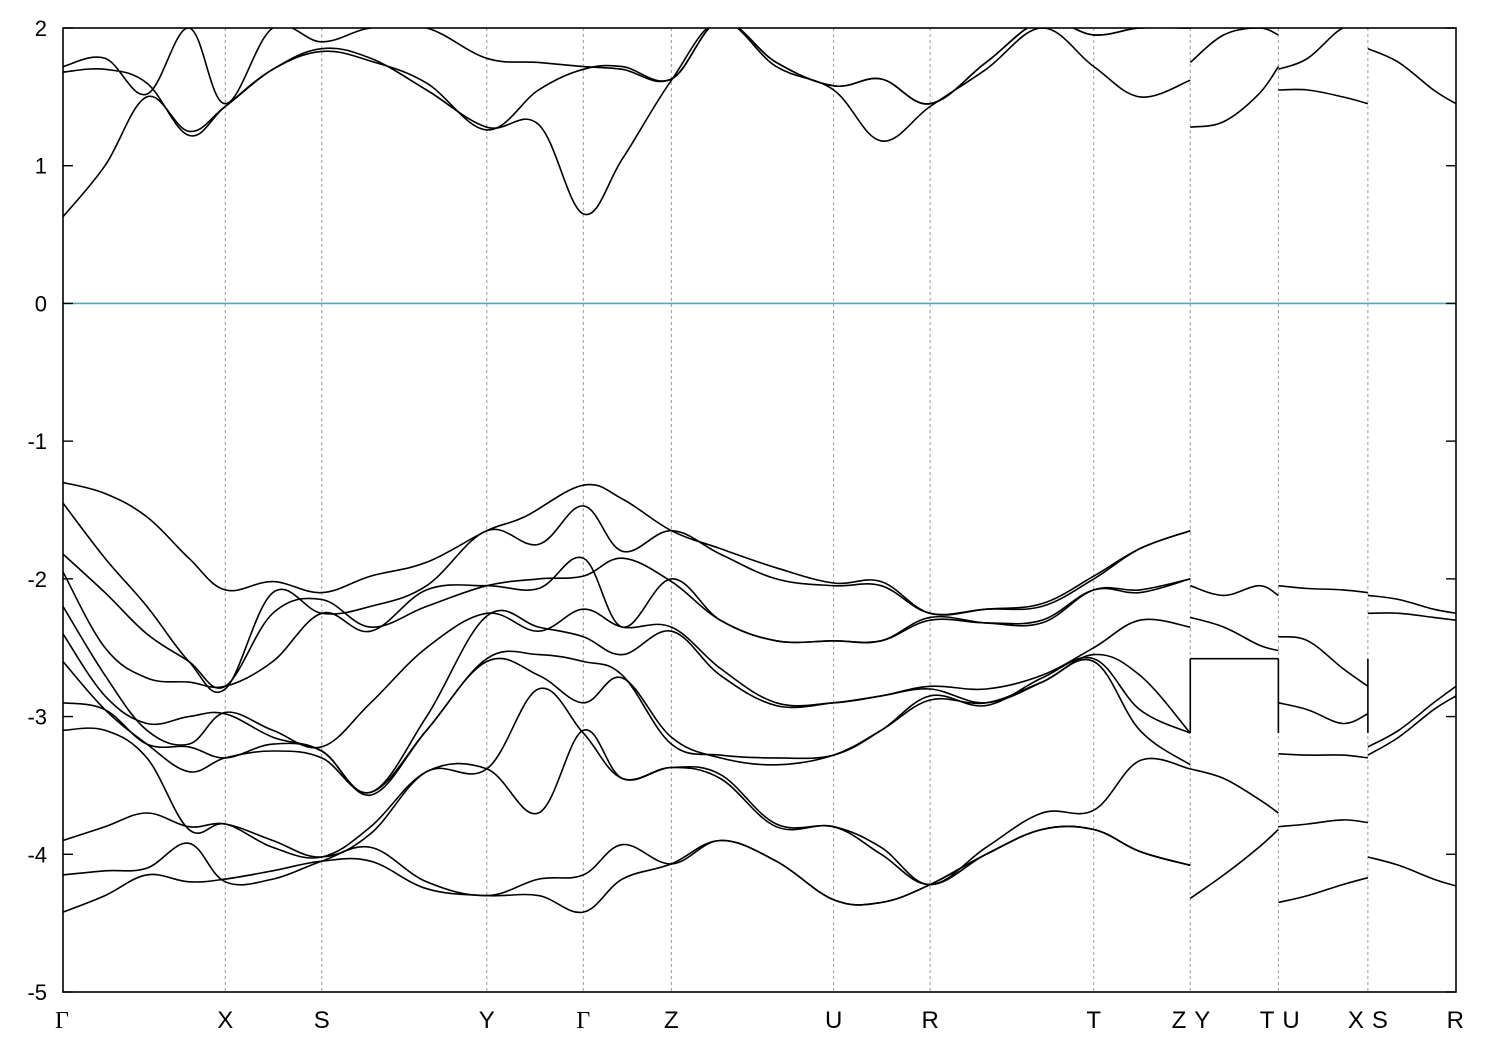 Image resolution: width=1500 pixels, height=1050 pixels. What do you see at coordinates (41, 166) in the screenshot?
I see `y-tick-label: 1` at bounding box center [41, 166].